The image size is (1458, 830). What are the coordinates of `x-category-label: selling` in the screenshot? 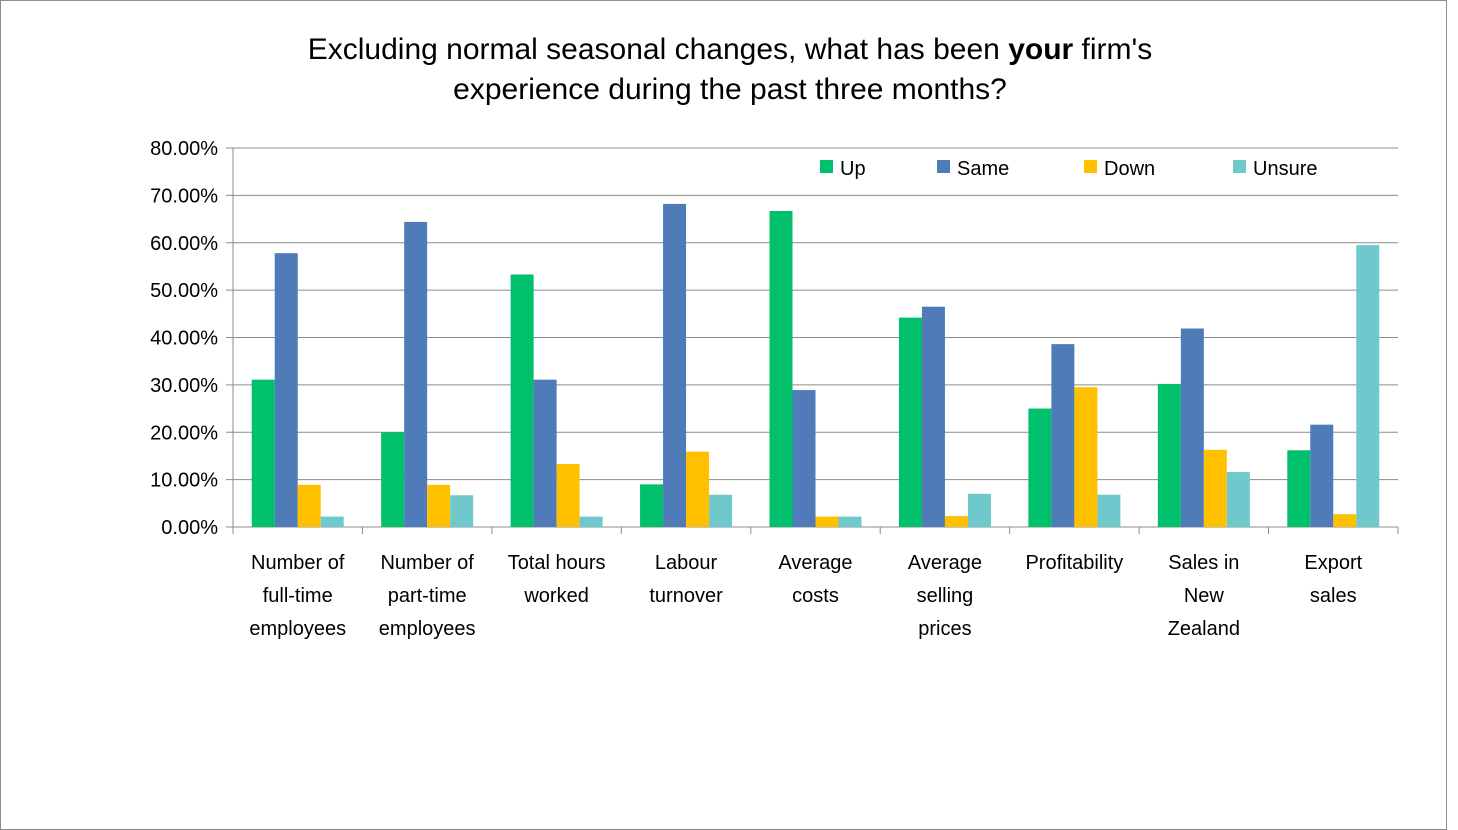 It's located at (945, 596).